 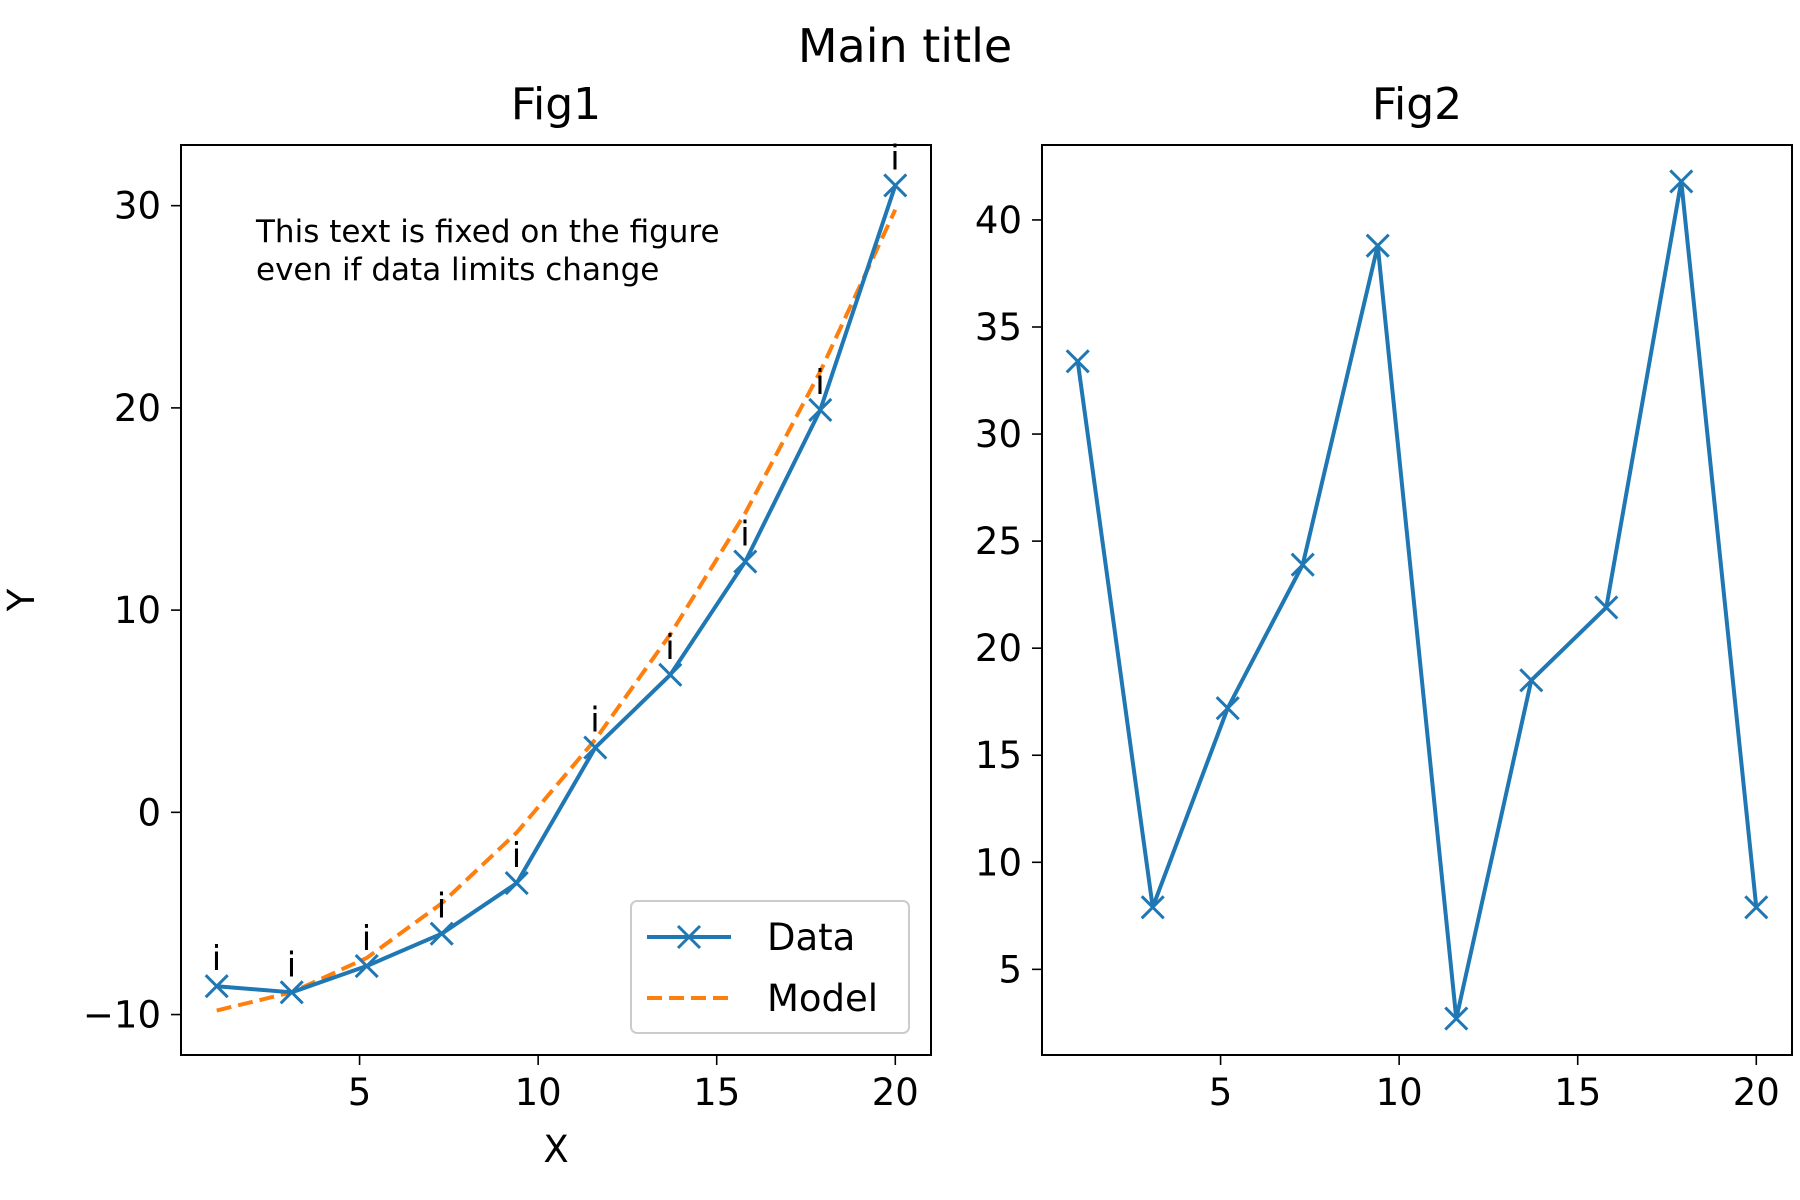 What do you see at coordinates (905, 46) in the screenshot?
I see `main-title: Main title` at bounding box center [905, 46].